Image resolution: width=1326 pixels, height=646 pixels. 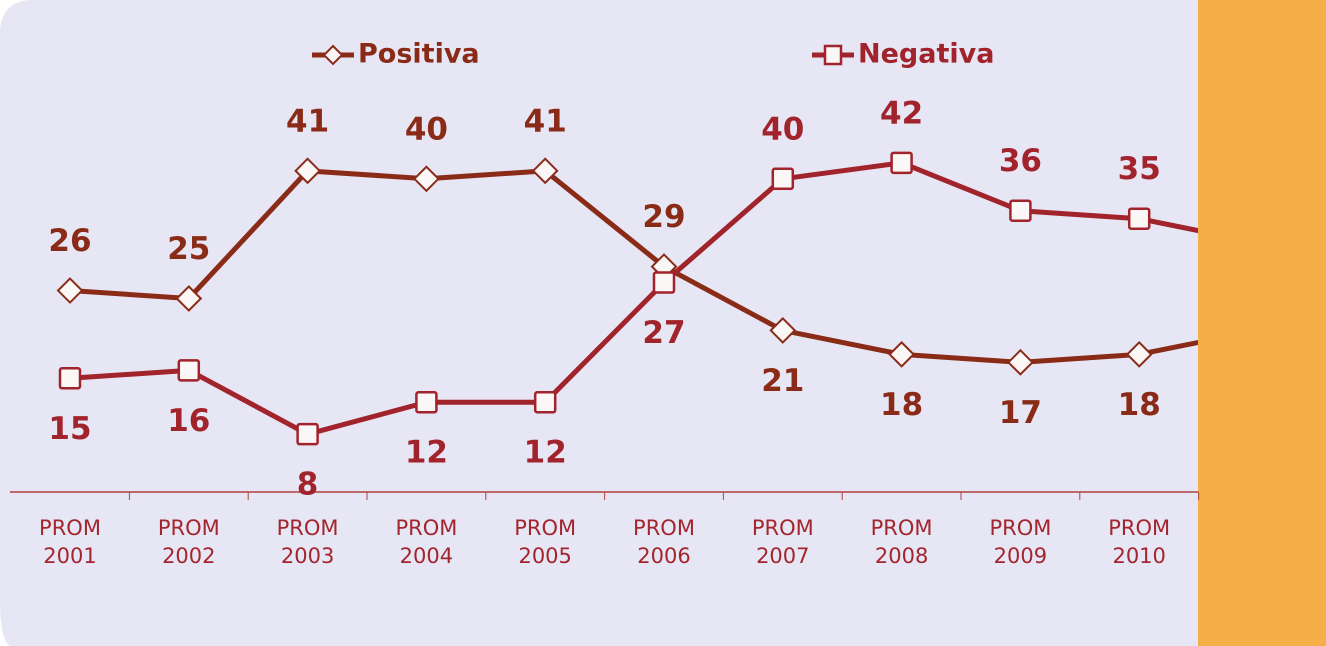 What do you see at coordinates (663, 333) in the screenshot?
I see `data-label: 27` at bounding box center [663, 333].